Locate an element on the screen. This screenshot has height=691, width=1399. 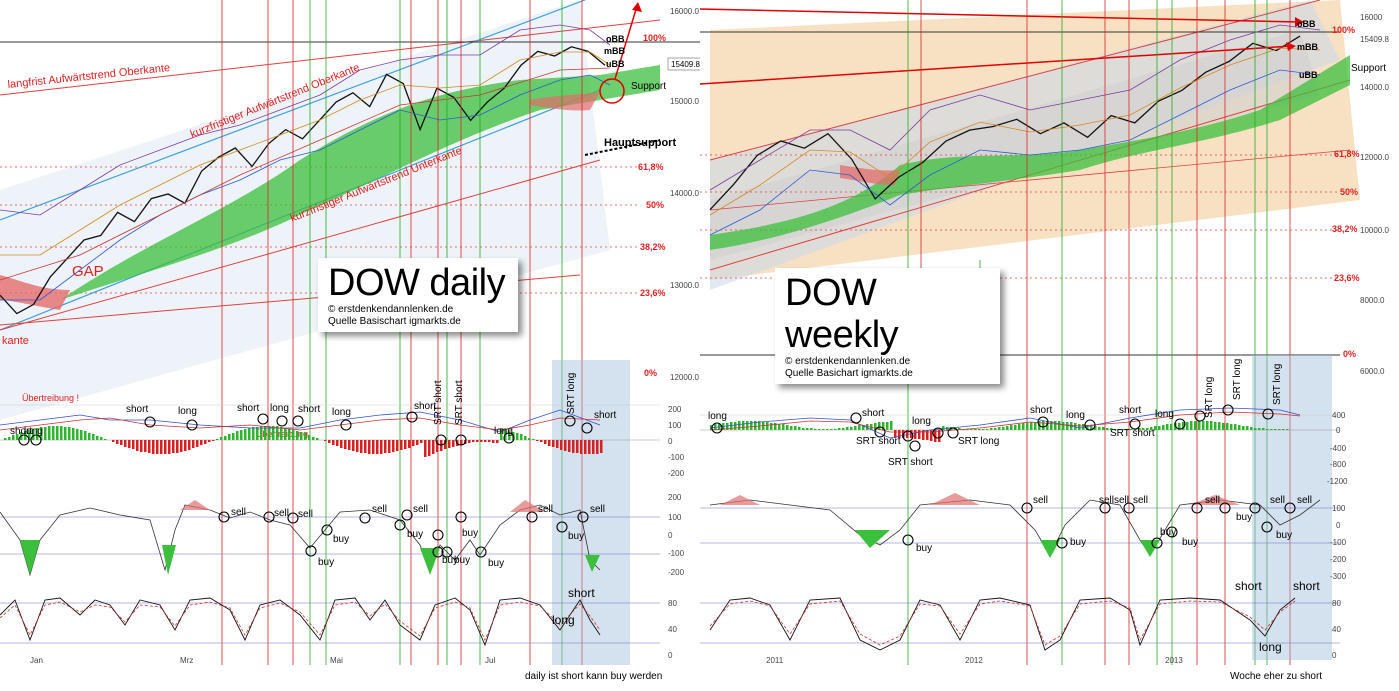
daily-support-circle is located at coordinates (612, 91).